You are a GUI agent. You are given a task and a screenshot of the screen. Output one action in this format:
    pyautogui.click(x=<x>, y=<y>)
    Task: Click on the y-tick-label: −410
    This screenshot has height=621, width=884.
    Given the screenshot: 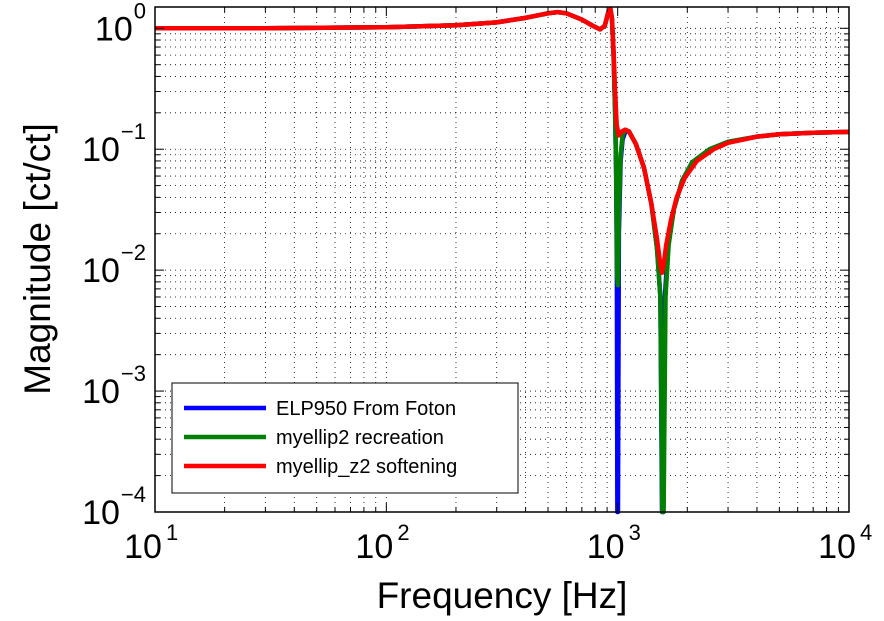 What is the action you would take?
    pyautogui.click(x=114, y=507)
    